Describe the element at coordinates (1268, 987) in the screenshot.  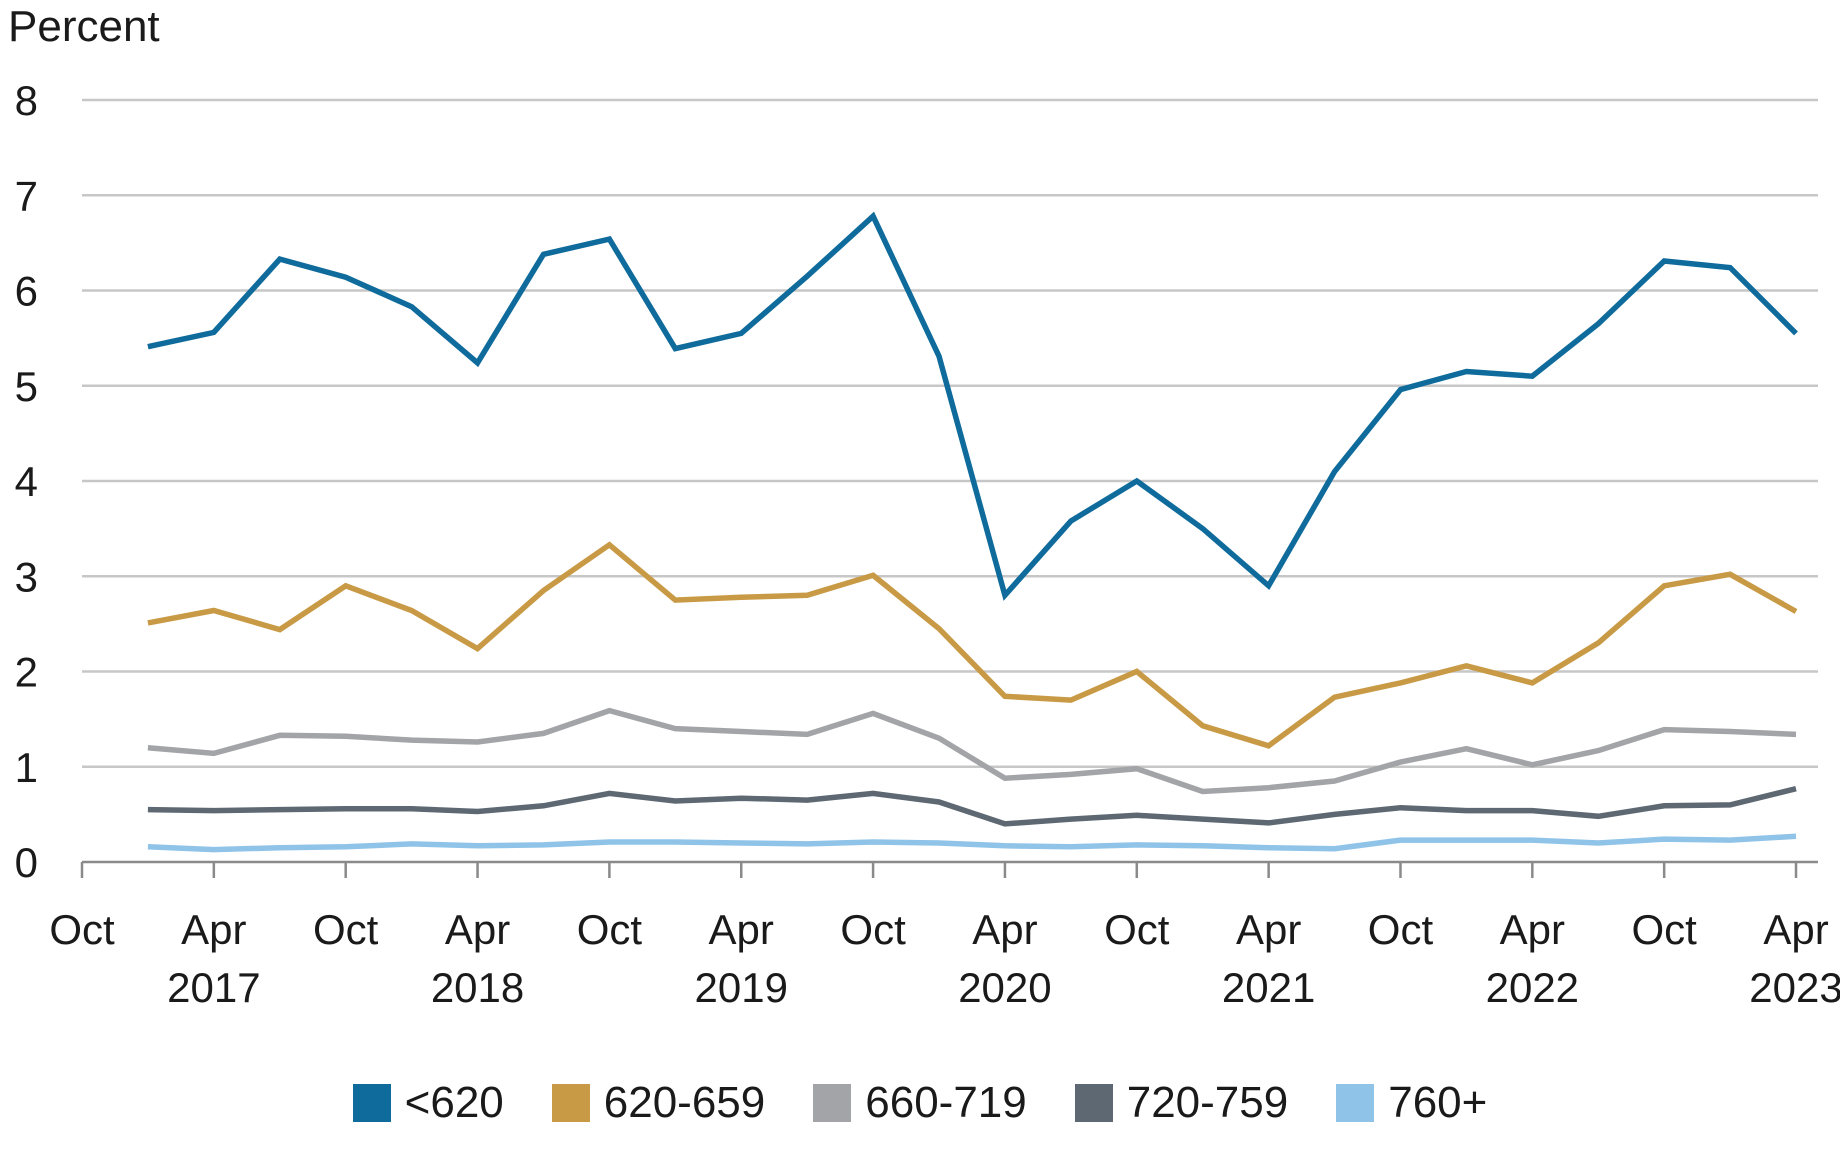
I see `x-tick-year-label: 2021` at that location.